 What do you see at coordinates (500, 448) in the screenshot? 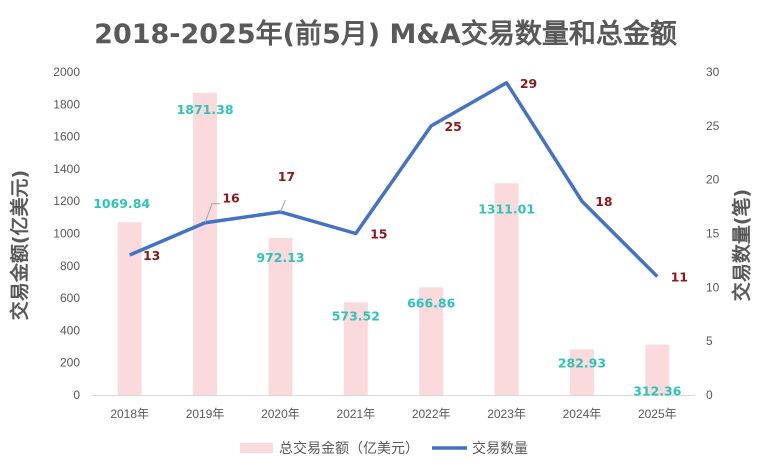
I see `legend-line-label: 交易数量` at bounding box center [500, 448].